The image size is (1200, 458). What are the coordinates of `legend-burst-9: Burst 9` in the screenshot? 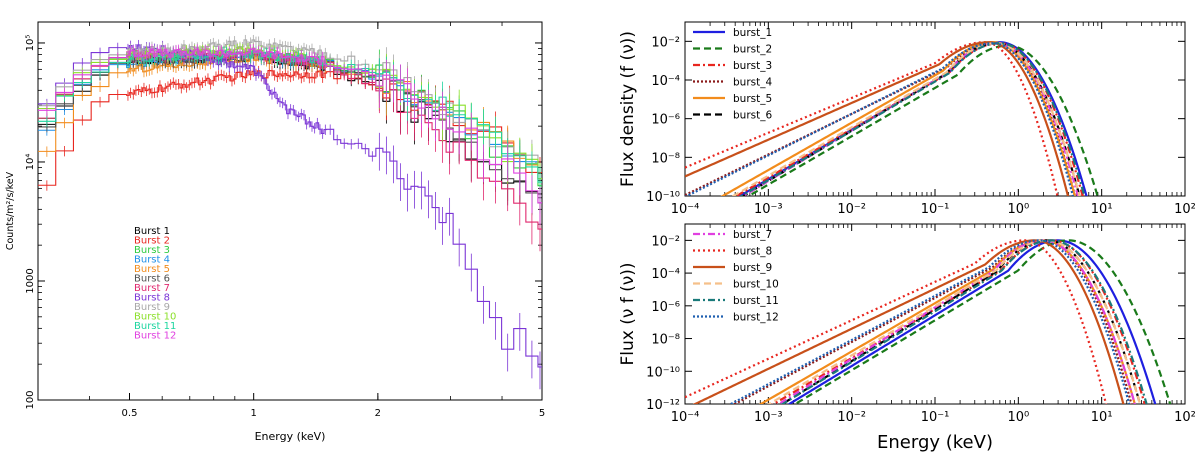 It's located at (152, 307).